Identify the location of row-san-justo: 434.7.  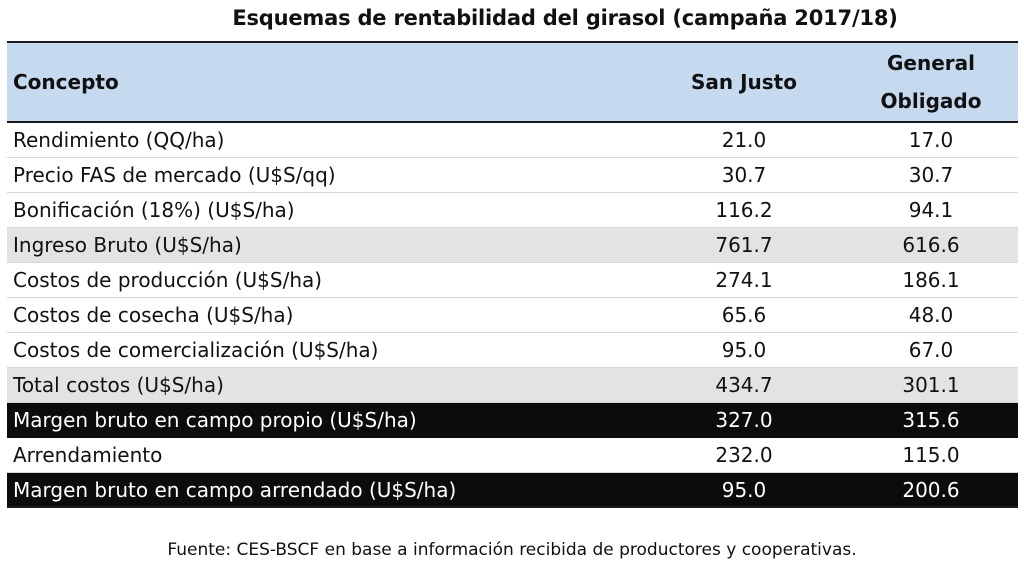
(744, 385).